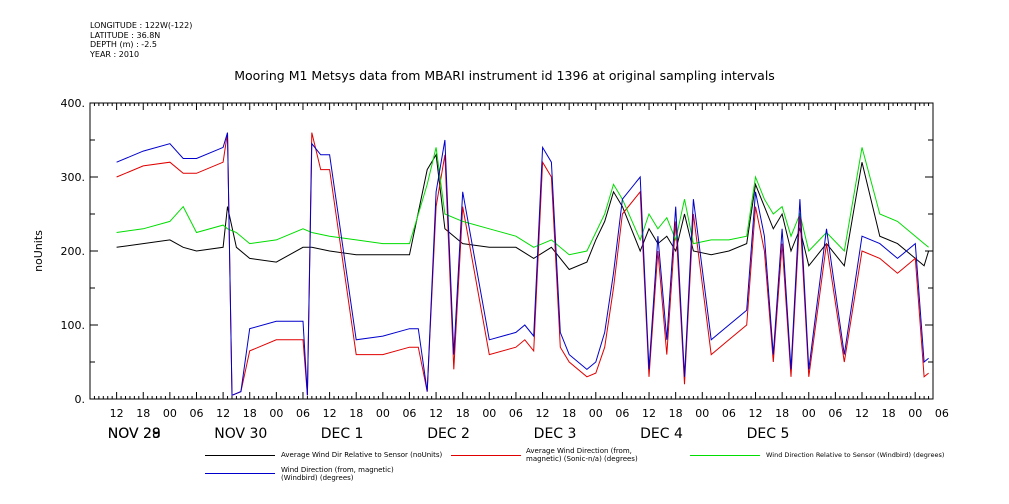 The width and height of the screenshot is (1009, 504). I want to click on x-day-label: DEC 1, so click(342, 434).